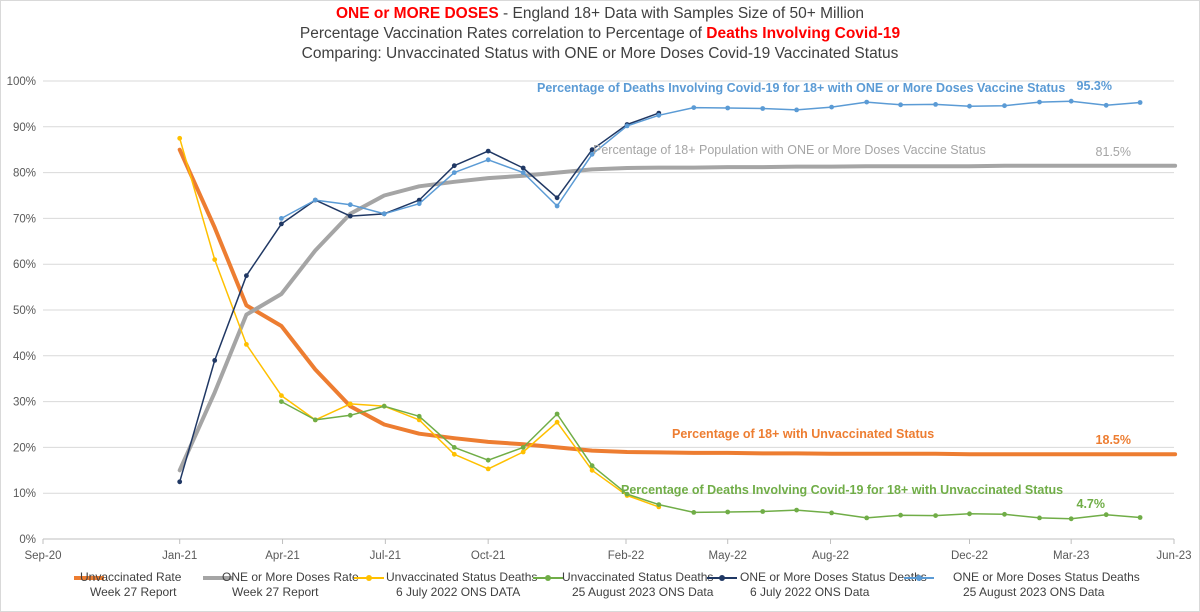 The image size is (1200, 612). Describe the element at coordinates (417, 13) in the screenshot. I see `title-highlight: ONE or MORE DOSES` at that location.